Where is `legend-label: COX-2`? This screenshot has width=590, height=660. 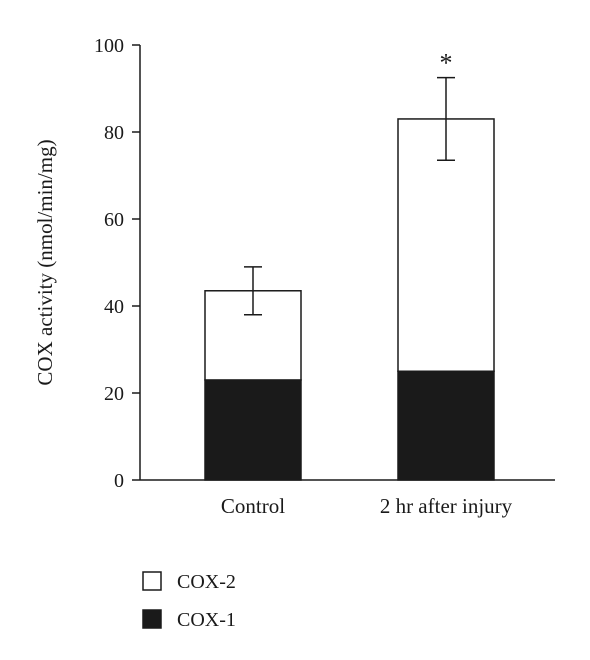
legend-label: COX-2 is located at coordinates (206, 582).